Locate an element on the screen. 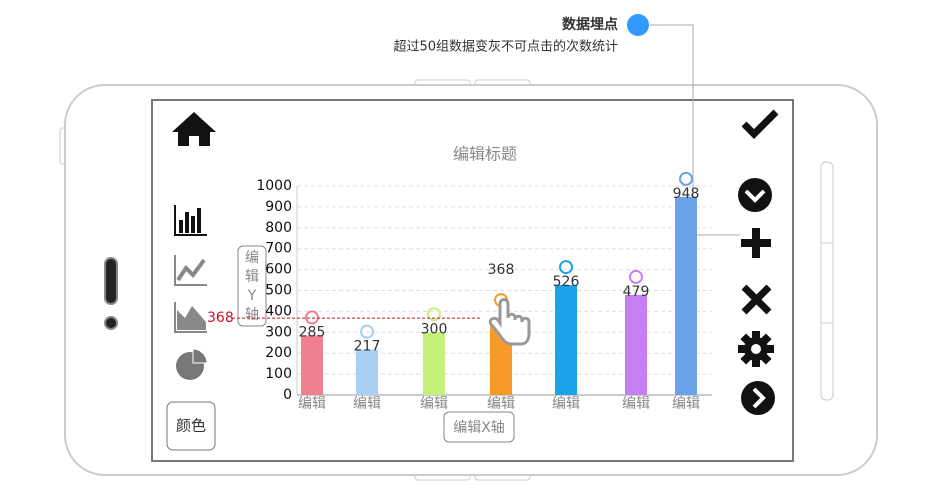 This screenshot has height=489, width=944. line-chart-icon is located at coordinates (190, 270).